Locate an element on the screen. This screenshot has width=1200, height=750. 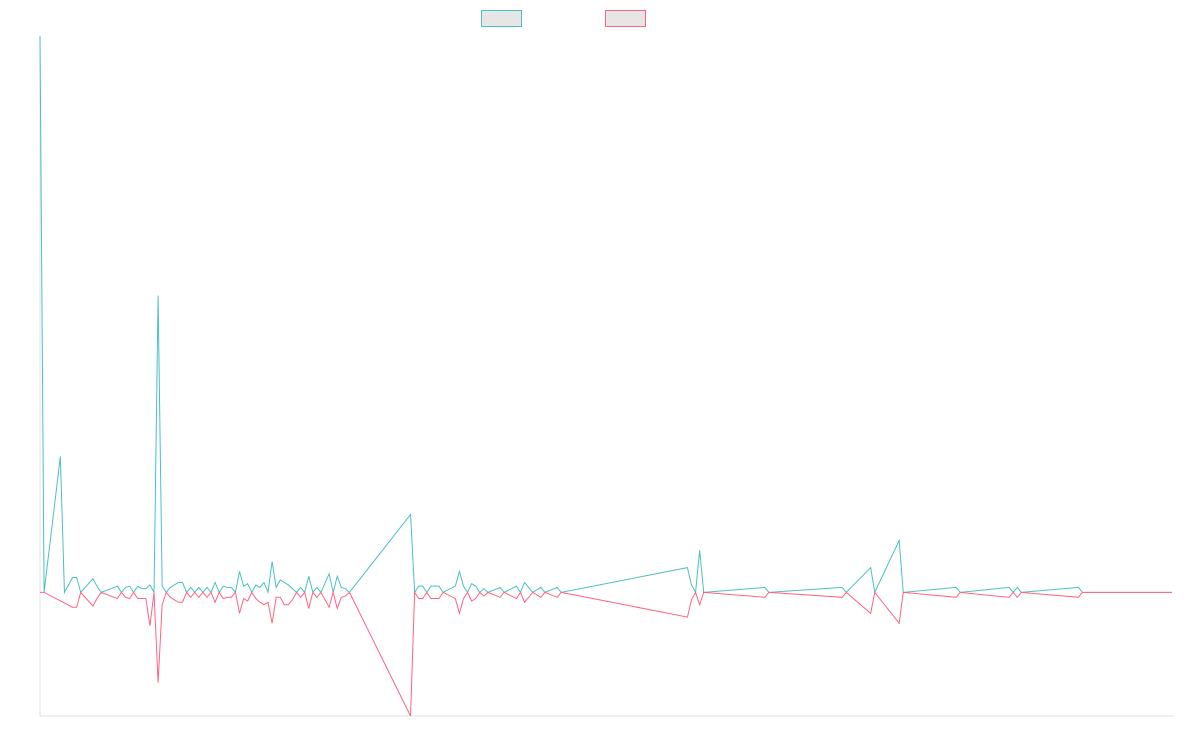
legend is located at coordinates (563, 18).